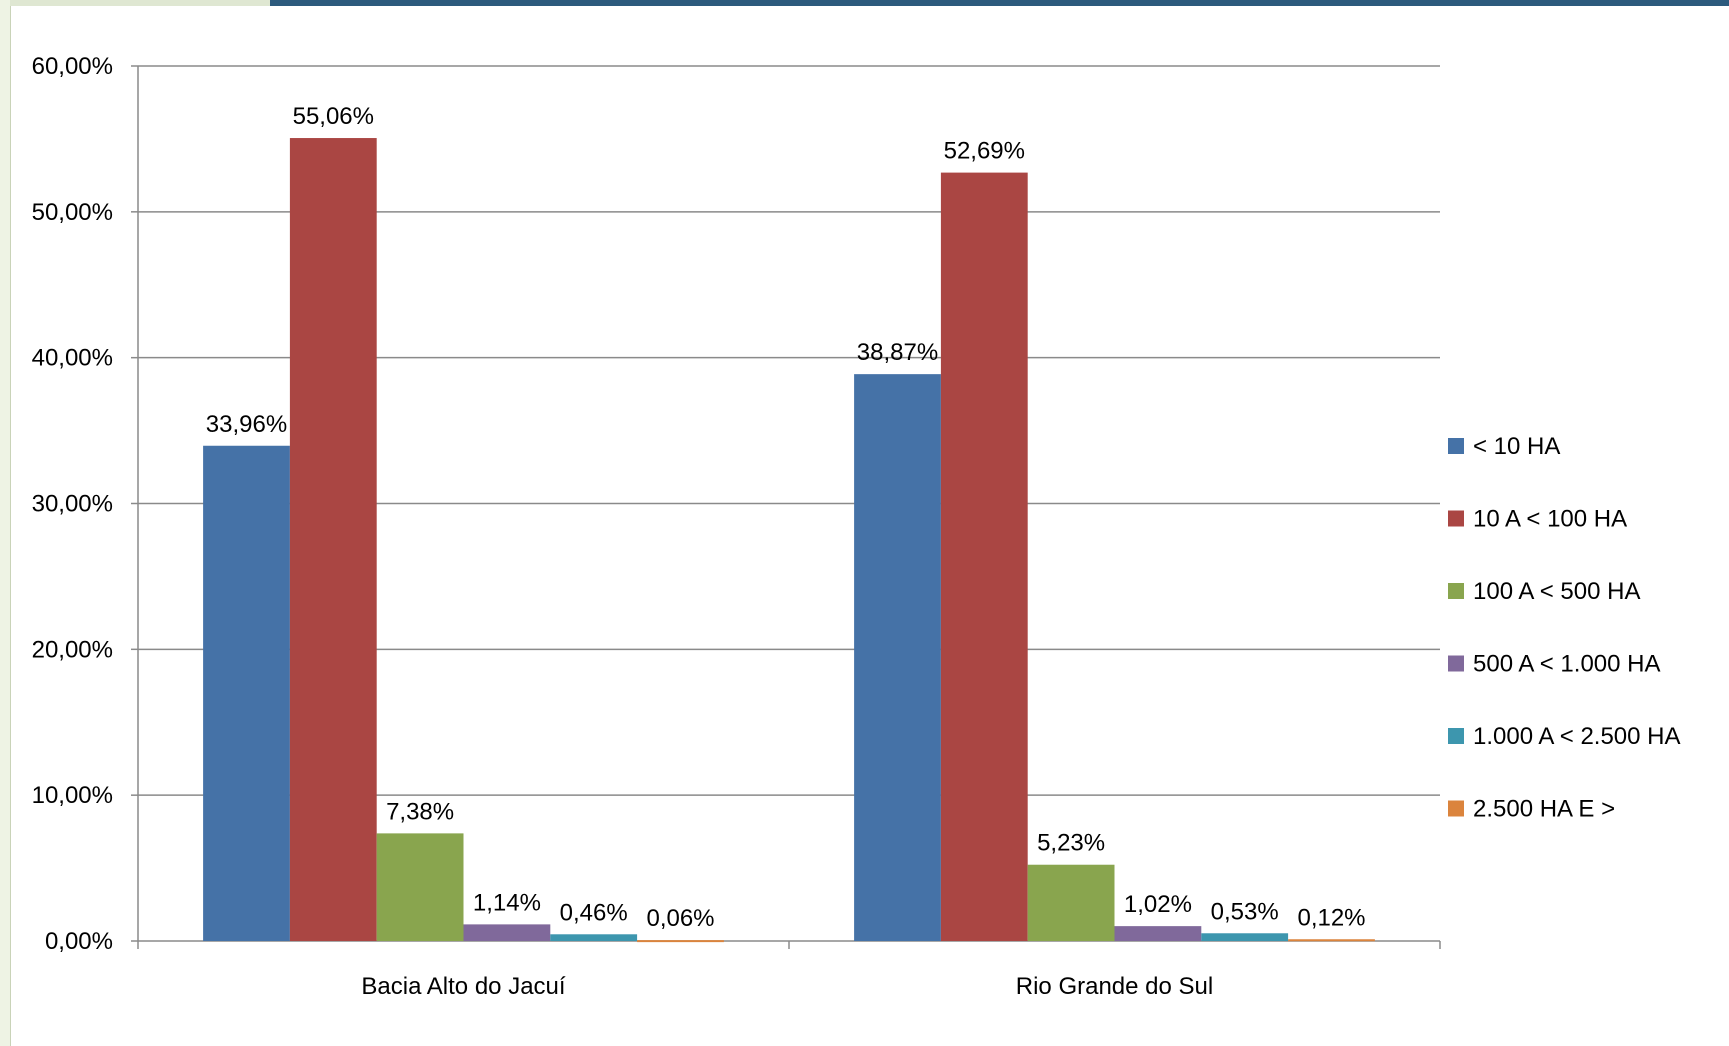 Image resolution: width=1729 pixels, height=1046 pixels. What do you see at coordinates (1556, 591) in the screenshot?
I see `legend-label: 100 A < 500 HA` at bounding box center [1556, 591].